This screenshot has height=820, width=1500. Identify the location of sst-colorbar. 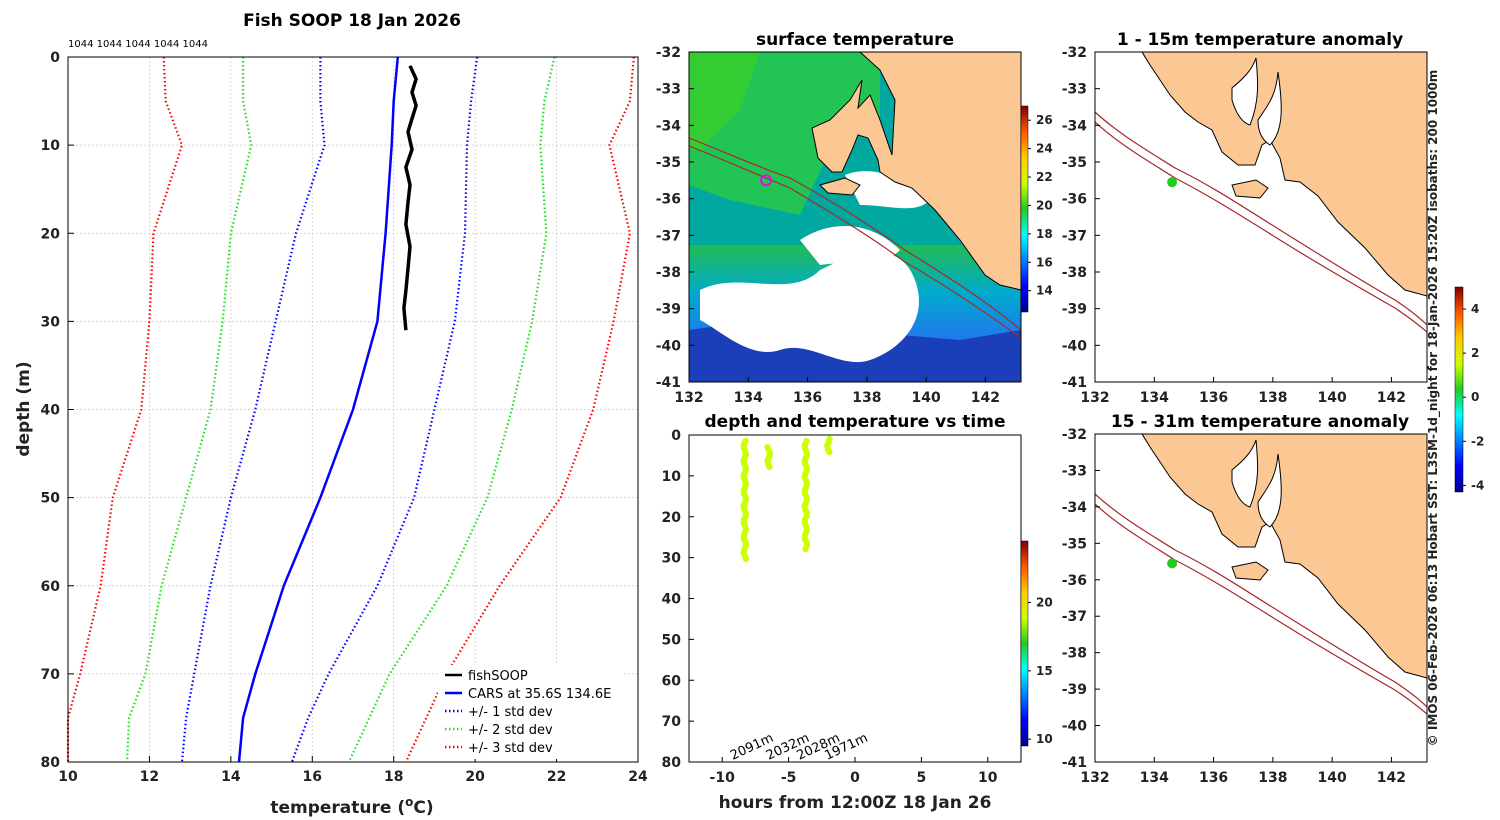
(1024, 209).